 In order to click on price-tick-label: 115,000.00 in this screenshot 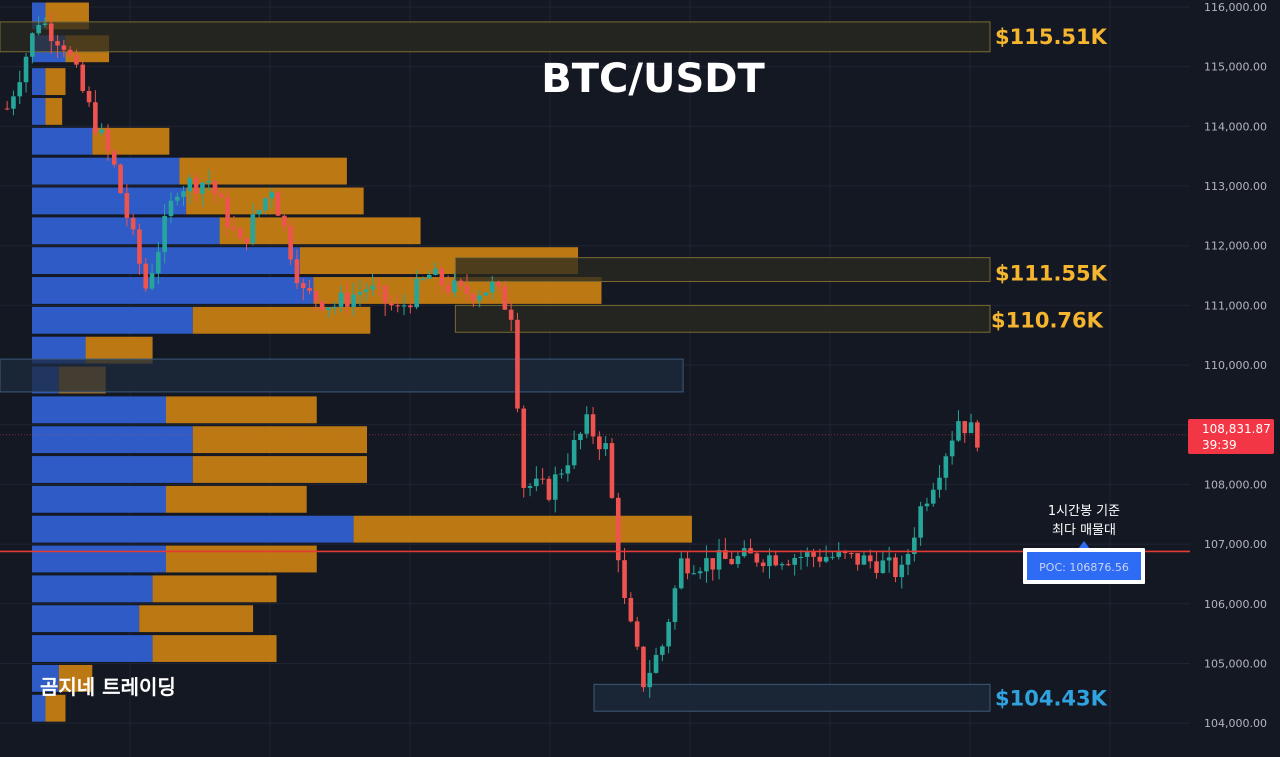, I will do `click(1235, 67)`.